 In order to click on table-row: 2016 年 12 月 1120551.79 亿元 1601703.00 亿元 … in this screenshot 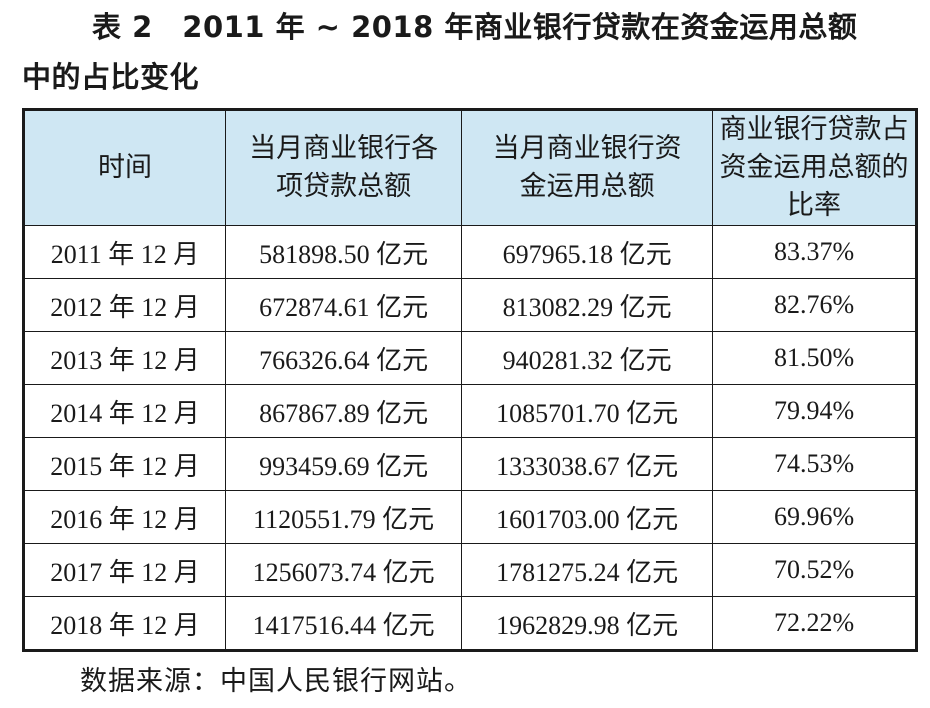, I will do `click(469, 517)`.